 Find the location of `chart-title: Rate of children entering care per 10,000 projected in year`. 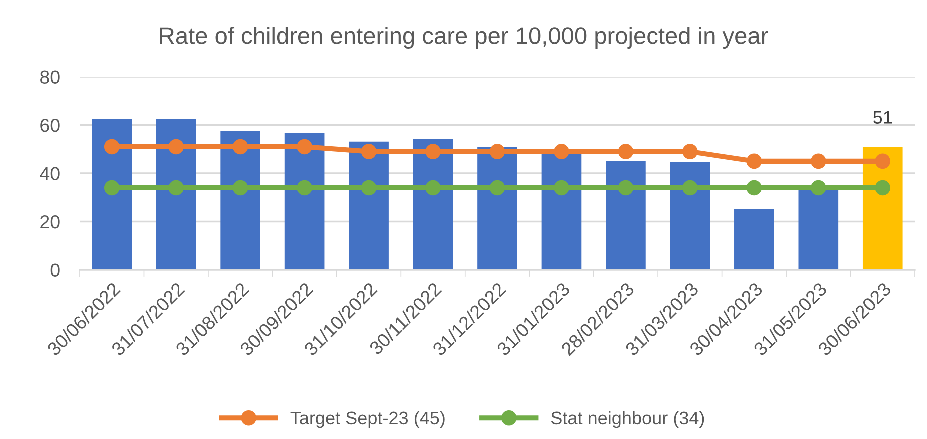

chart-title: Rate of children entering care per 10,000 projected in year is located at coordinates (464, 38).